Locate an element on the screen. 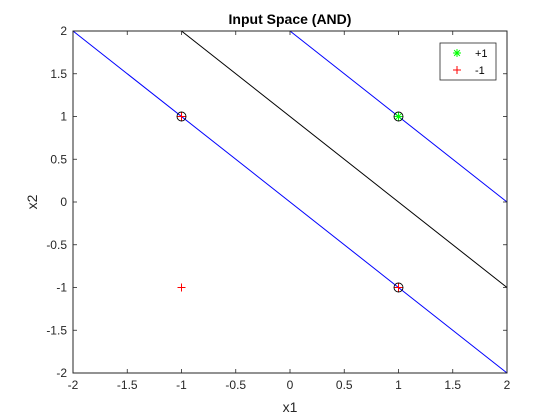  y-tick-label: -2 is located at coordinates (61, 373).